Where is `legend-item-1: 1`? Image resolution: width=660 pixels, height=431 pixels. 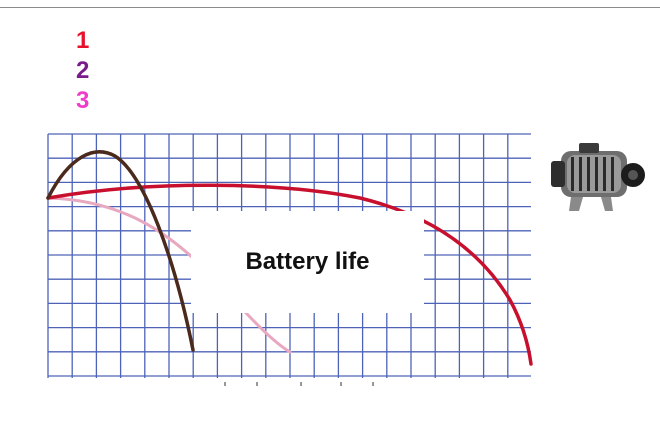
legend-item-1: 1 is located at coordinates (83, 40).